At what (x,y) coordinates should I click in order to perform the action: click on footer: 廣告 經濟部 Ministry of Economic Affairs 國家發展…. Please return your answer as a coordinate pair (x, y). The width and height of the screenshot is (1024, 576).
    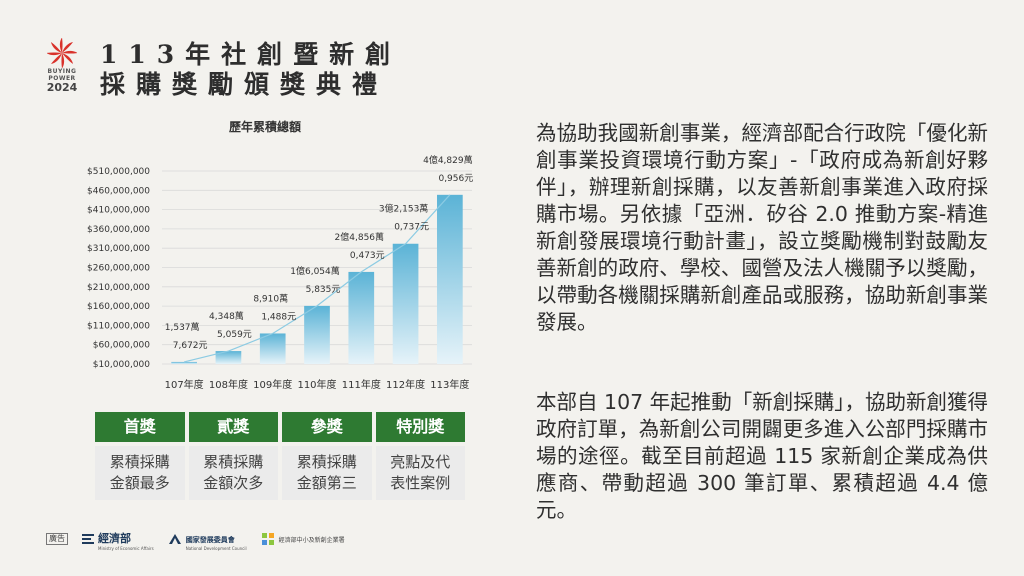
    Looking at the image, I should click on (195, 539).